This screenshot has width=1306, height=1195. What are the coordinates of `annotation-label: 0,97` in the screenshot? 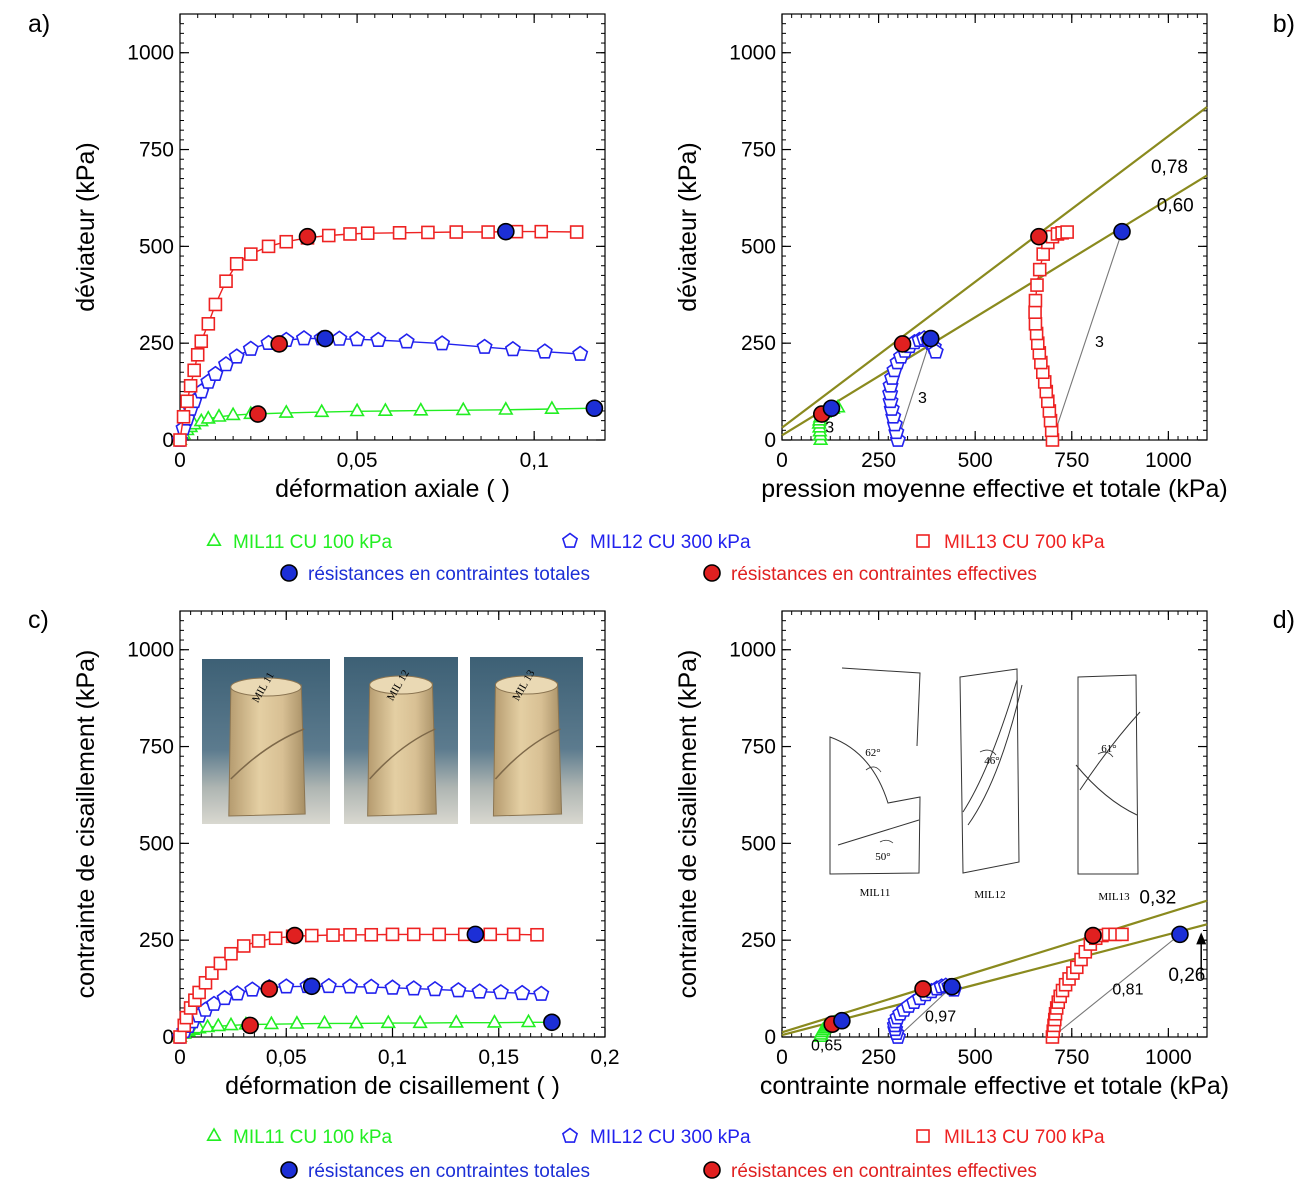 It's located at (940, 1017).